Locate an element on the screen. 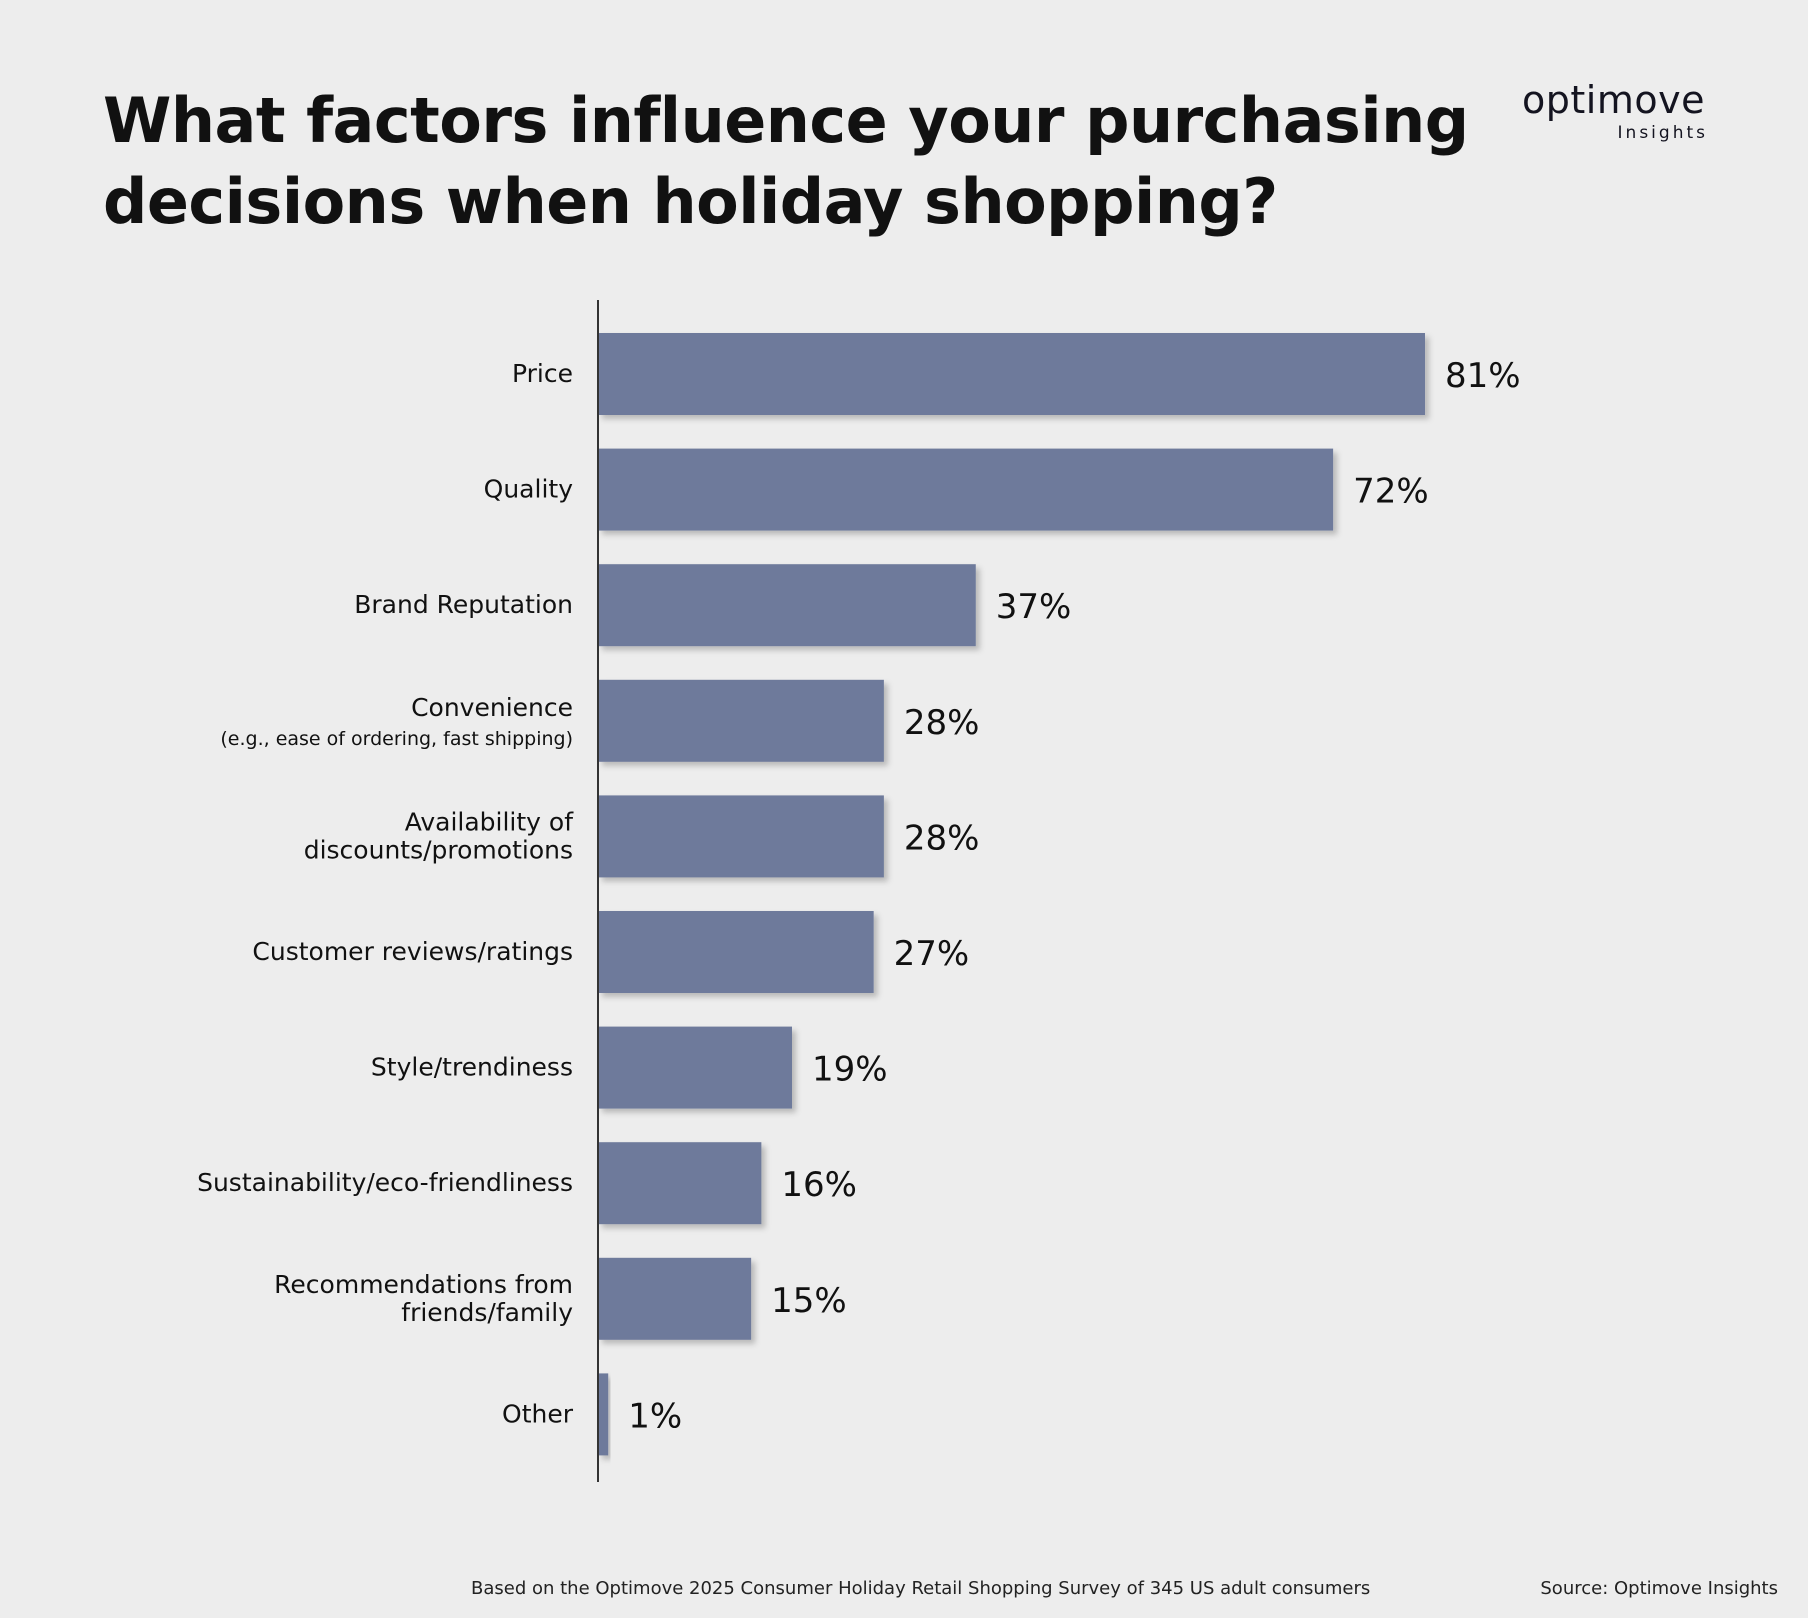 Image resolution: width=1808 pixels, height=1618 pixels. source-credit: Source: Optimove Insights is located at coordinates (1659, 1588).